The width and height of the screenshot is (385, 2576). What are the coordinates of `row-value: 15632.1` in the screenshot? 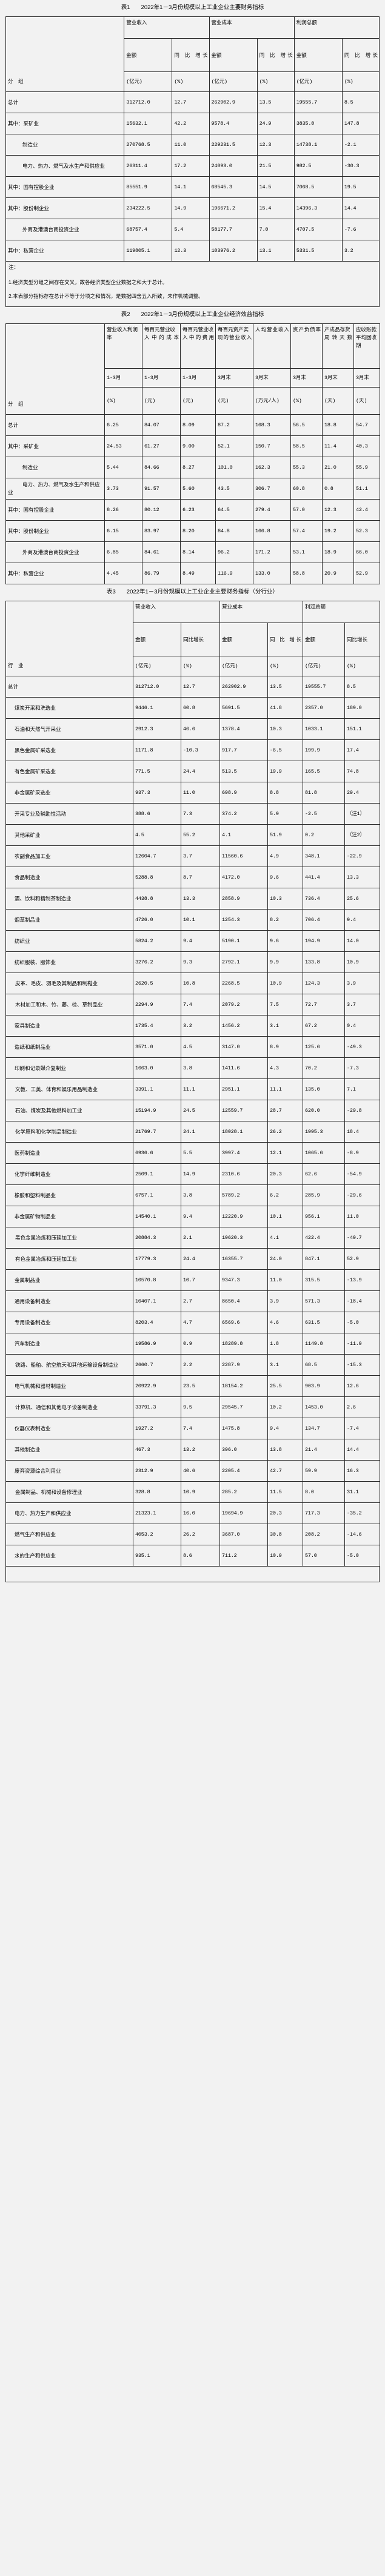 It's located at (148, 123).